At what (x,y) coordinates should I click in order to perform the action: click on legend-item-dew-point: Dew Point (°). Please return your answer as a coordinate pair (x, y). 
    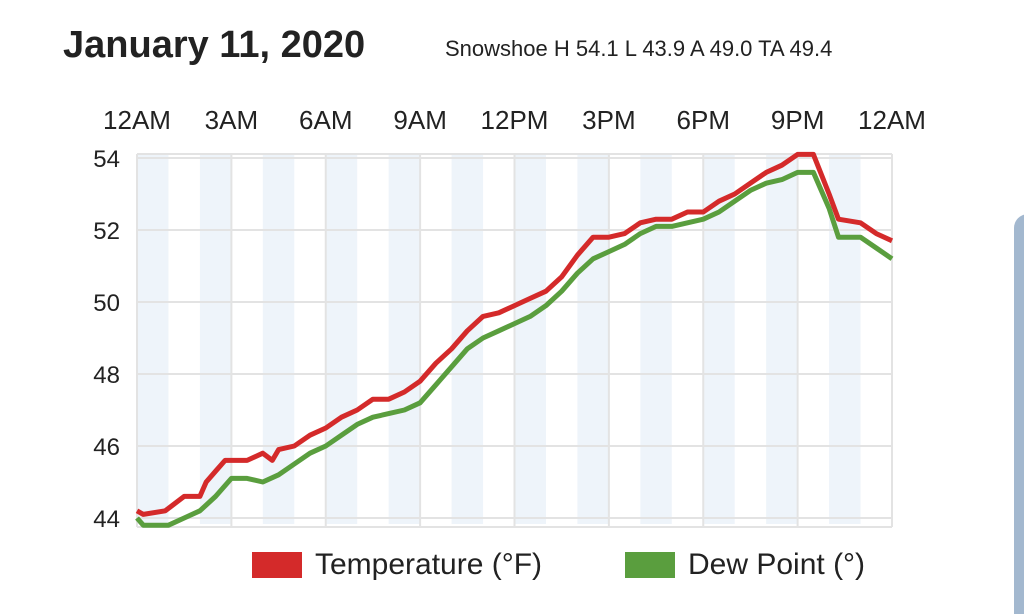
    Looking at the image, I should click on (745, 565).